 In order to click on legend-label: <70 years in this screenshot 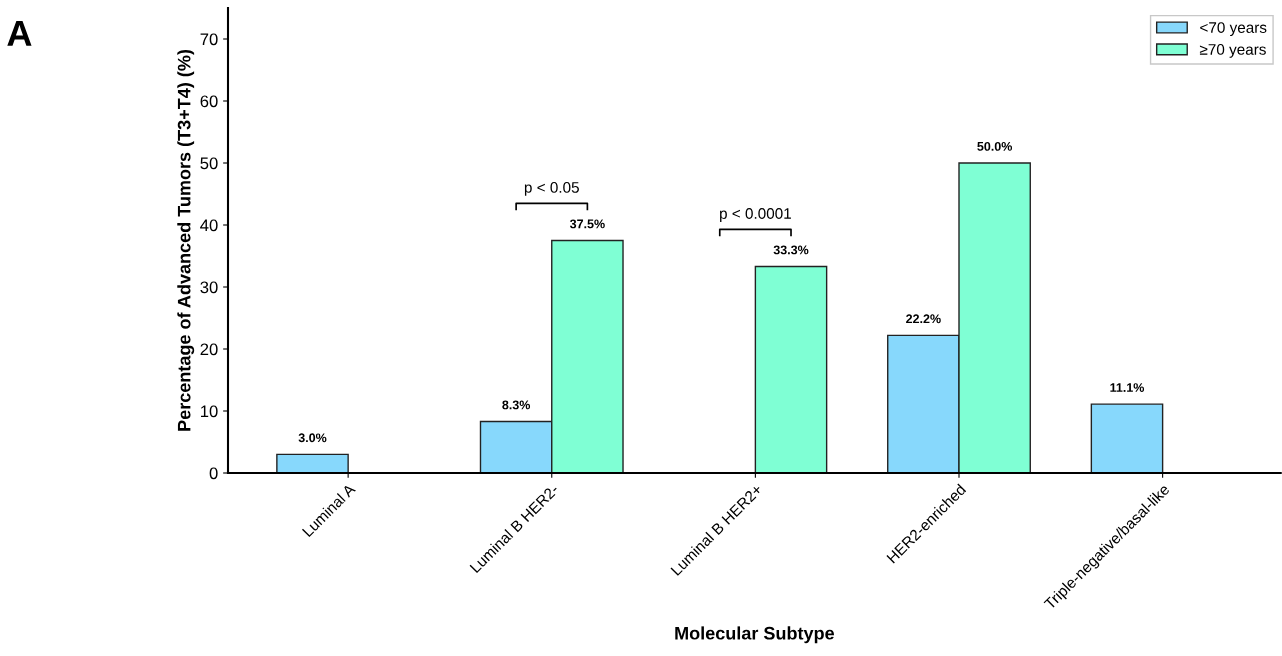, I will do `click(1233, 29)`.